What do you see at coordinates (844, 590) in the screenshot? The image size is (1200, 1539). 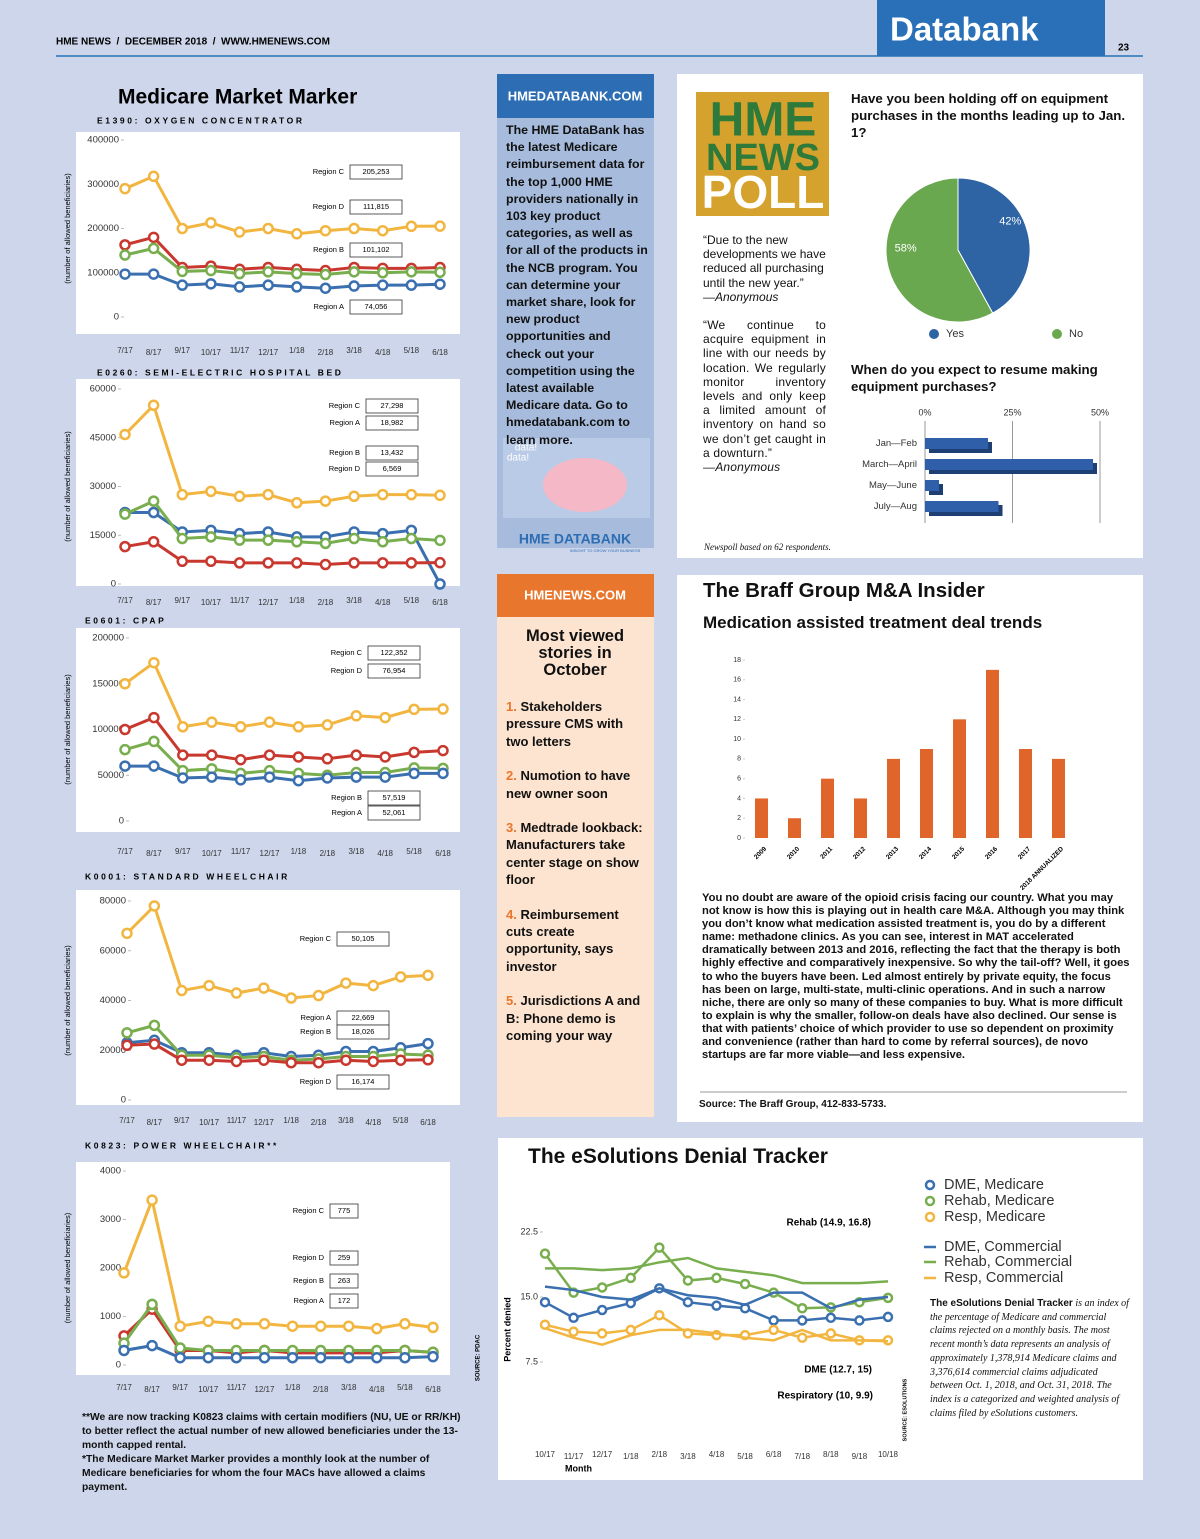 I see `panel-title: The Braff Group M&A Insider` at bounding box center [844, 590].